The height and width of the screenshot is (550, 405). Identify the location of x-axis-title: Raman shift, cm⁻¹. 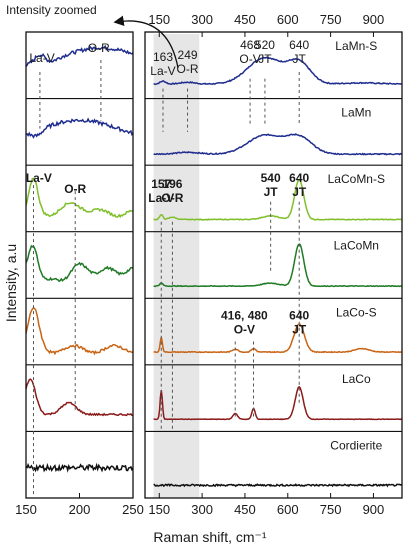
(210, 537).